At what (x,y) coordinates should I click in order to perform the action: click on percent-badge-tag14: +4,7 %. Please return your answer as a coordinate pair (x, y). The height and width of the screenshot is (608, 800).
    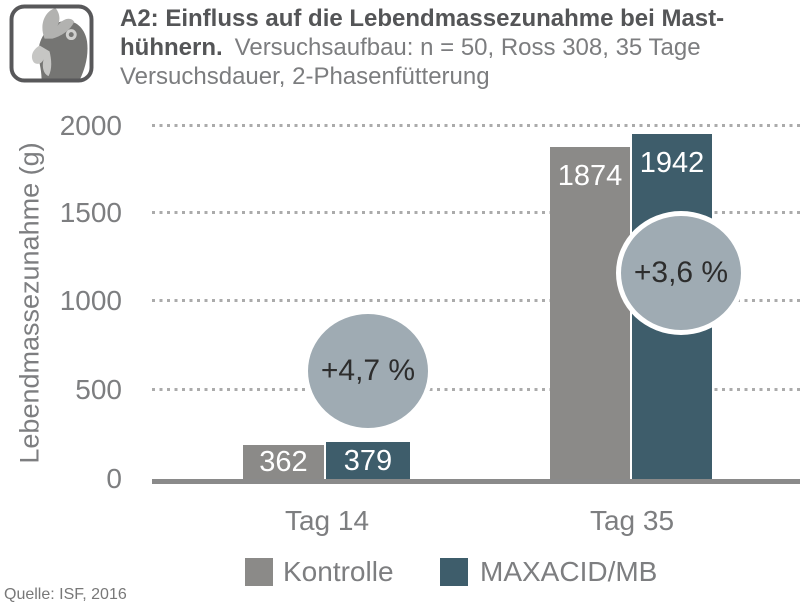
    Looking at the image, I should click on (368, 371).